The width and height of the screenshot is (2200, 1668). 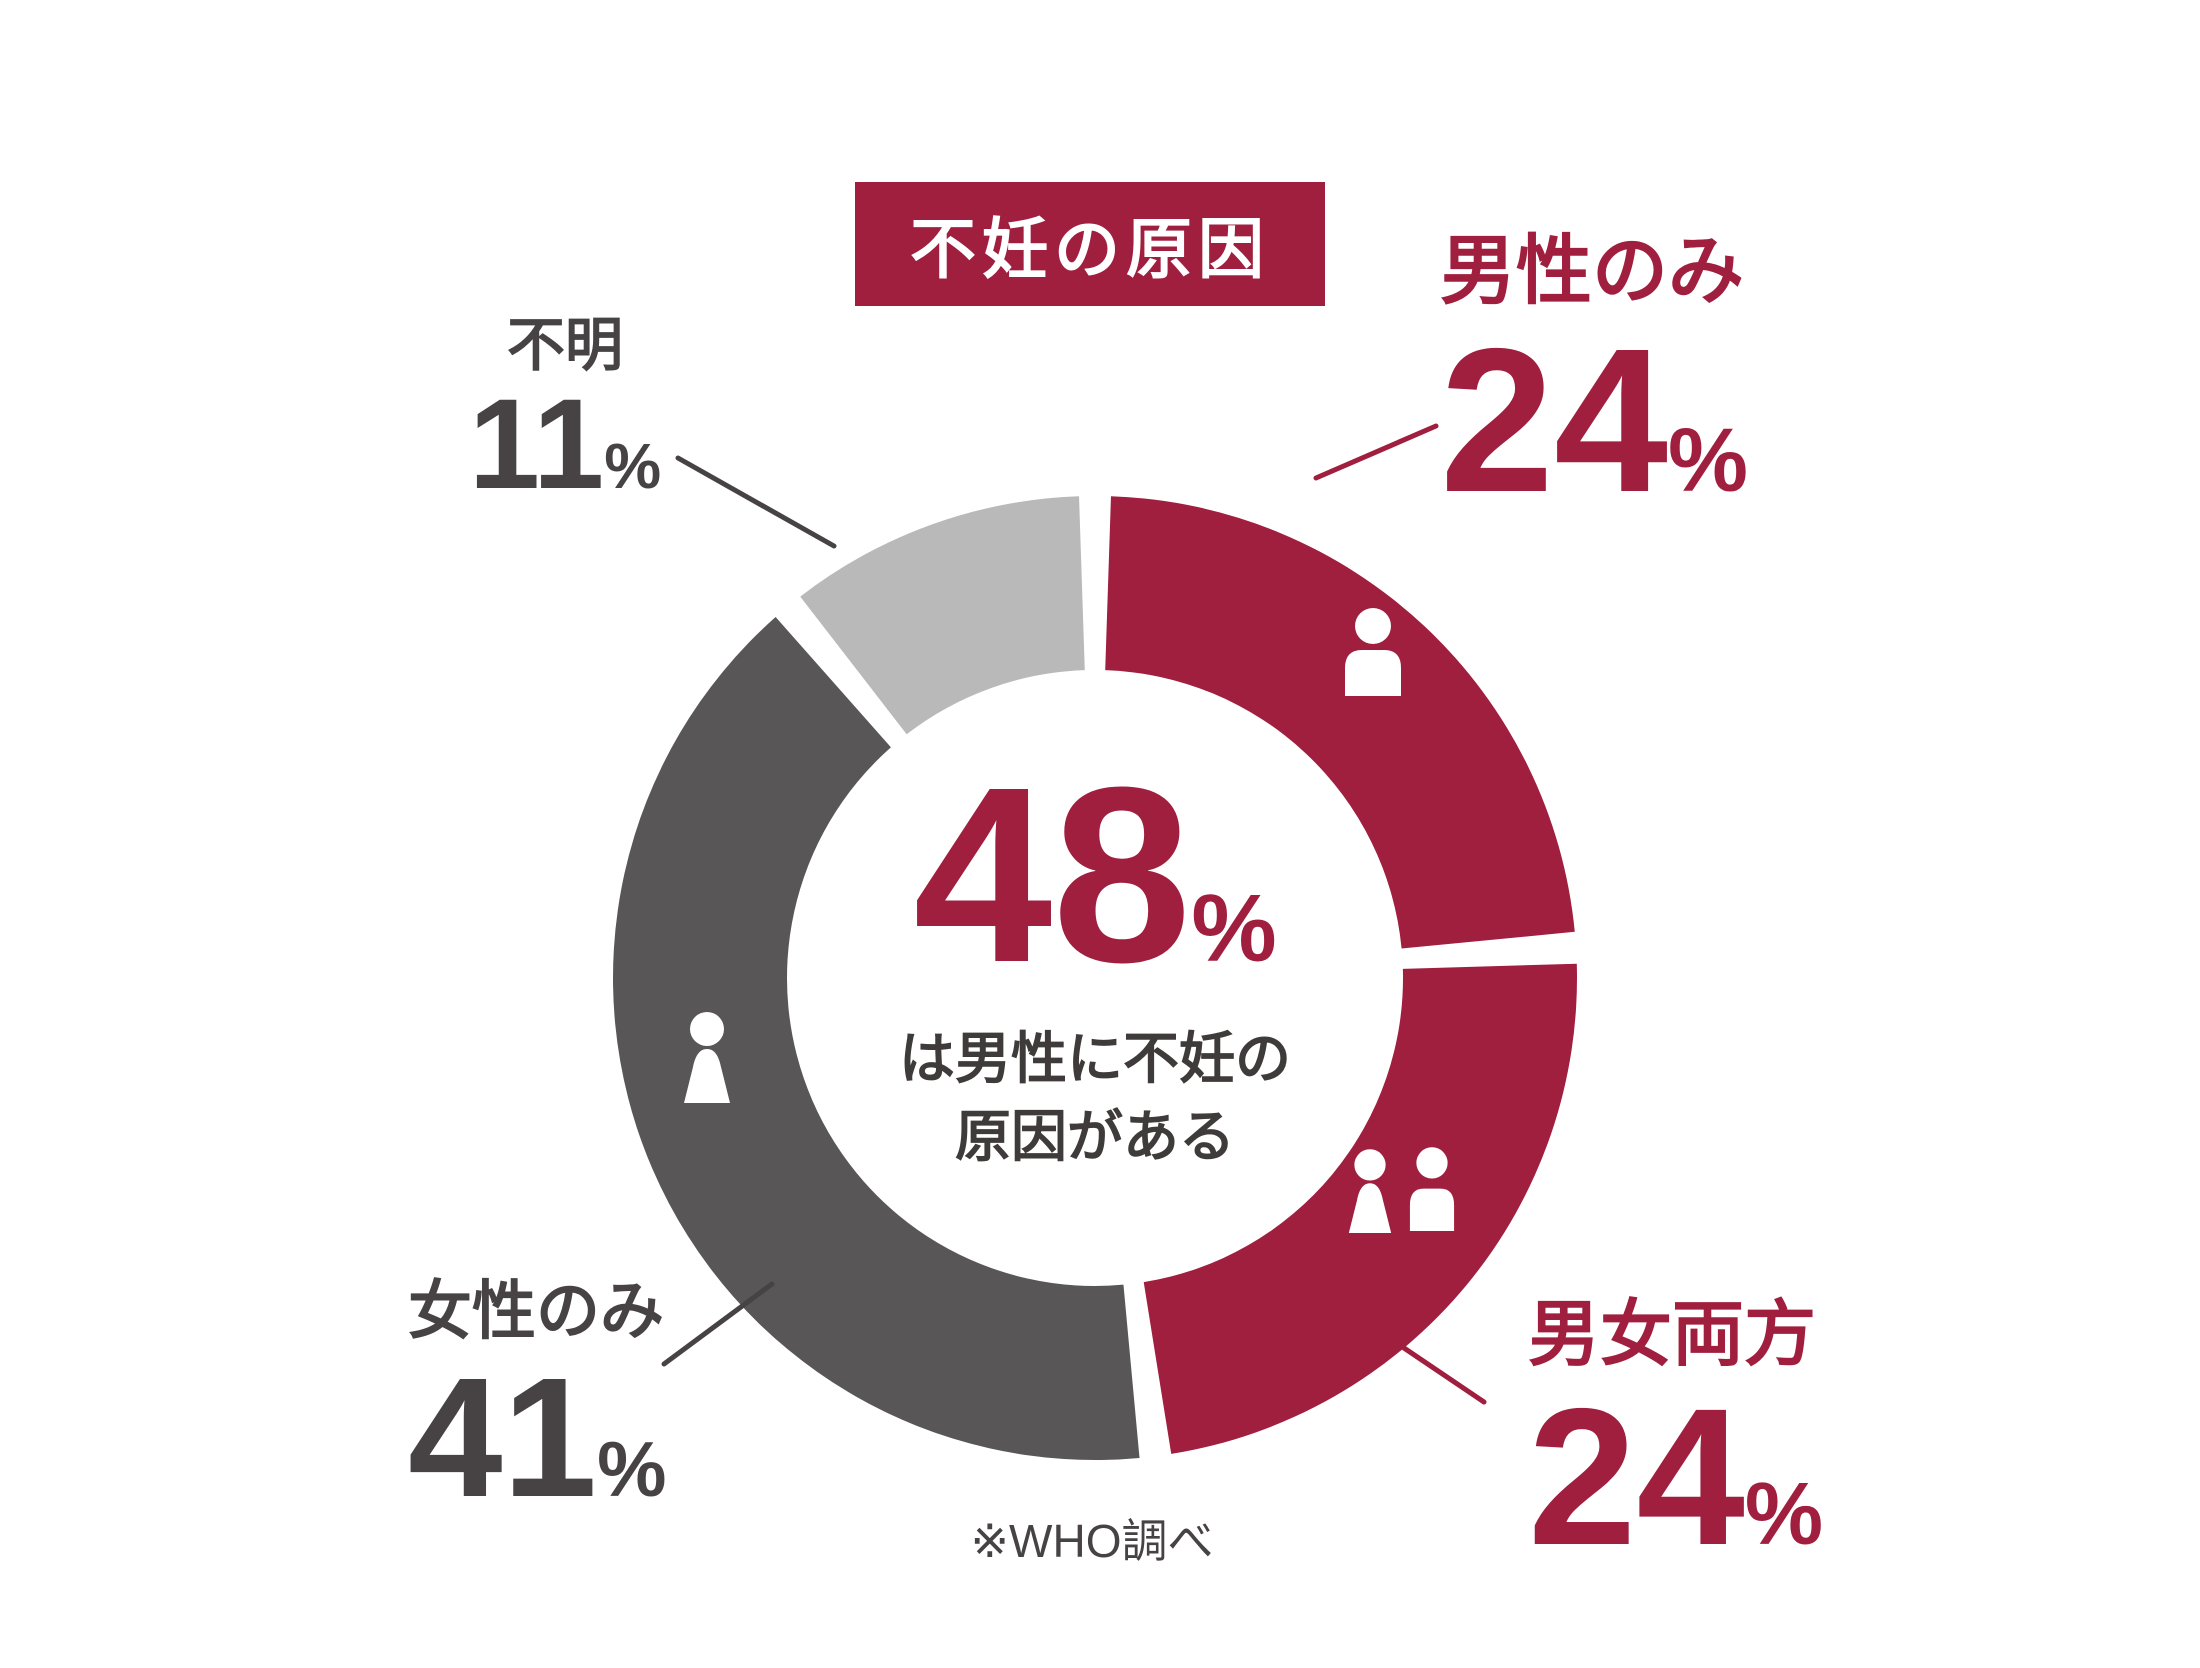 I want to click on label-unknown-value: 11%, so click(x=565, y=444).